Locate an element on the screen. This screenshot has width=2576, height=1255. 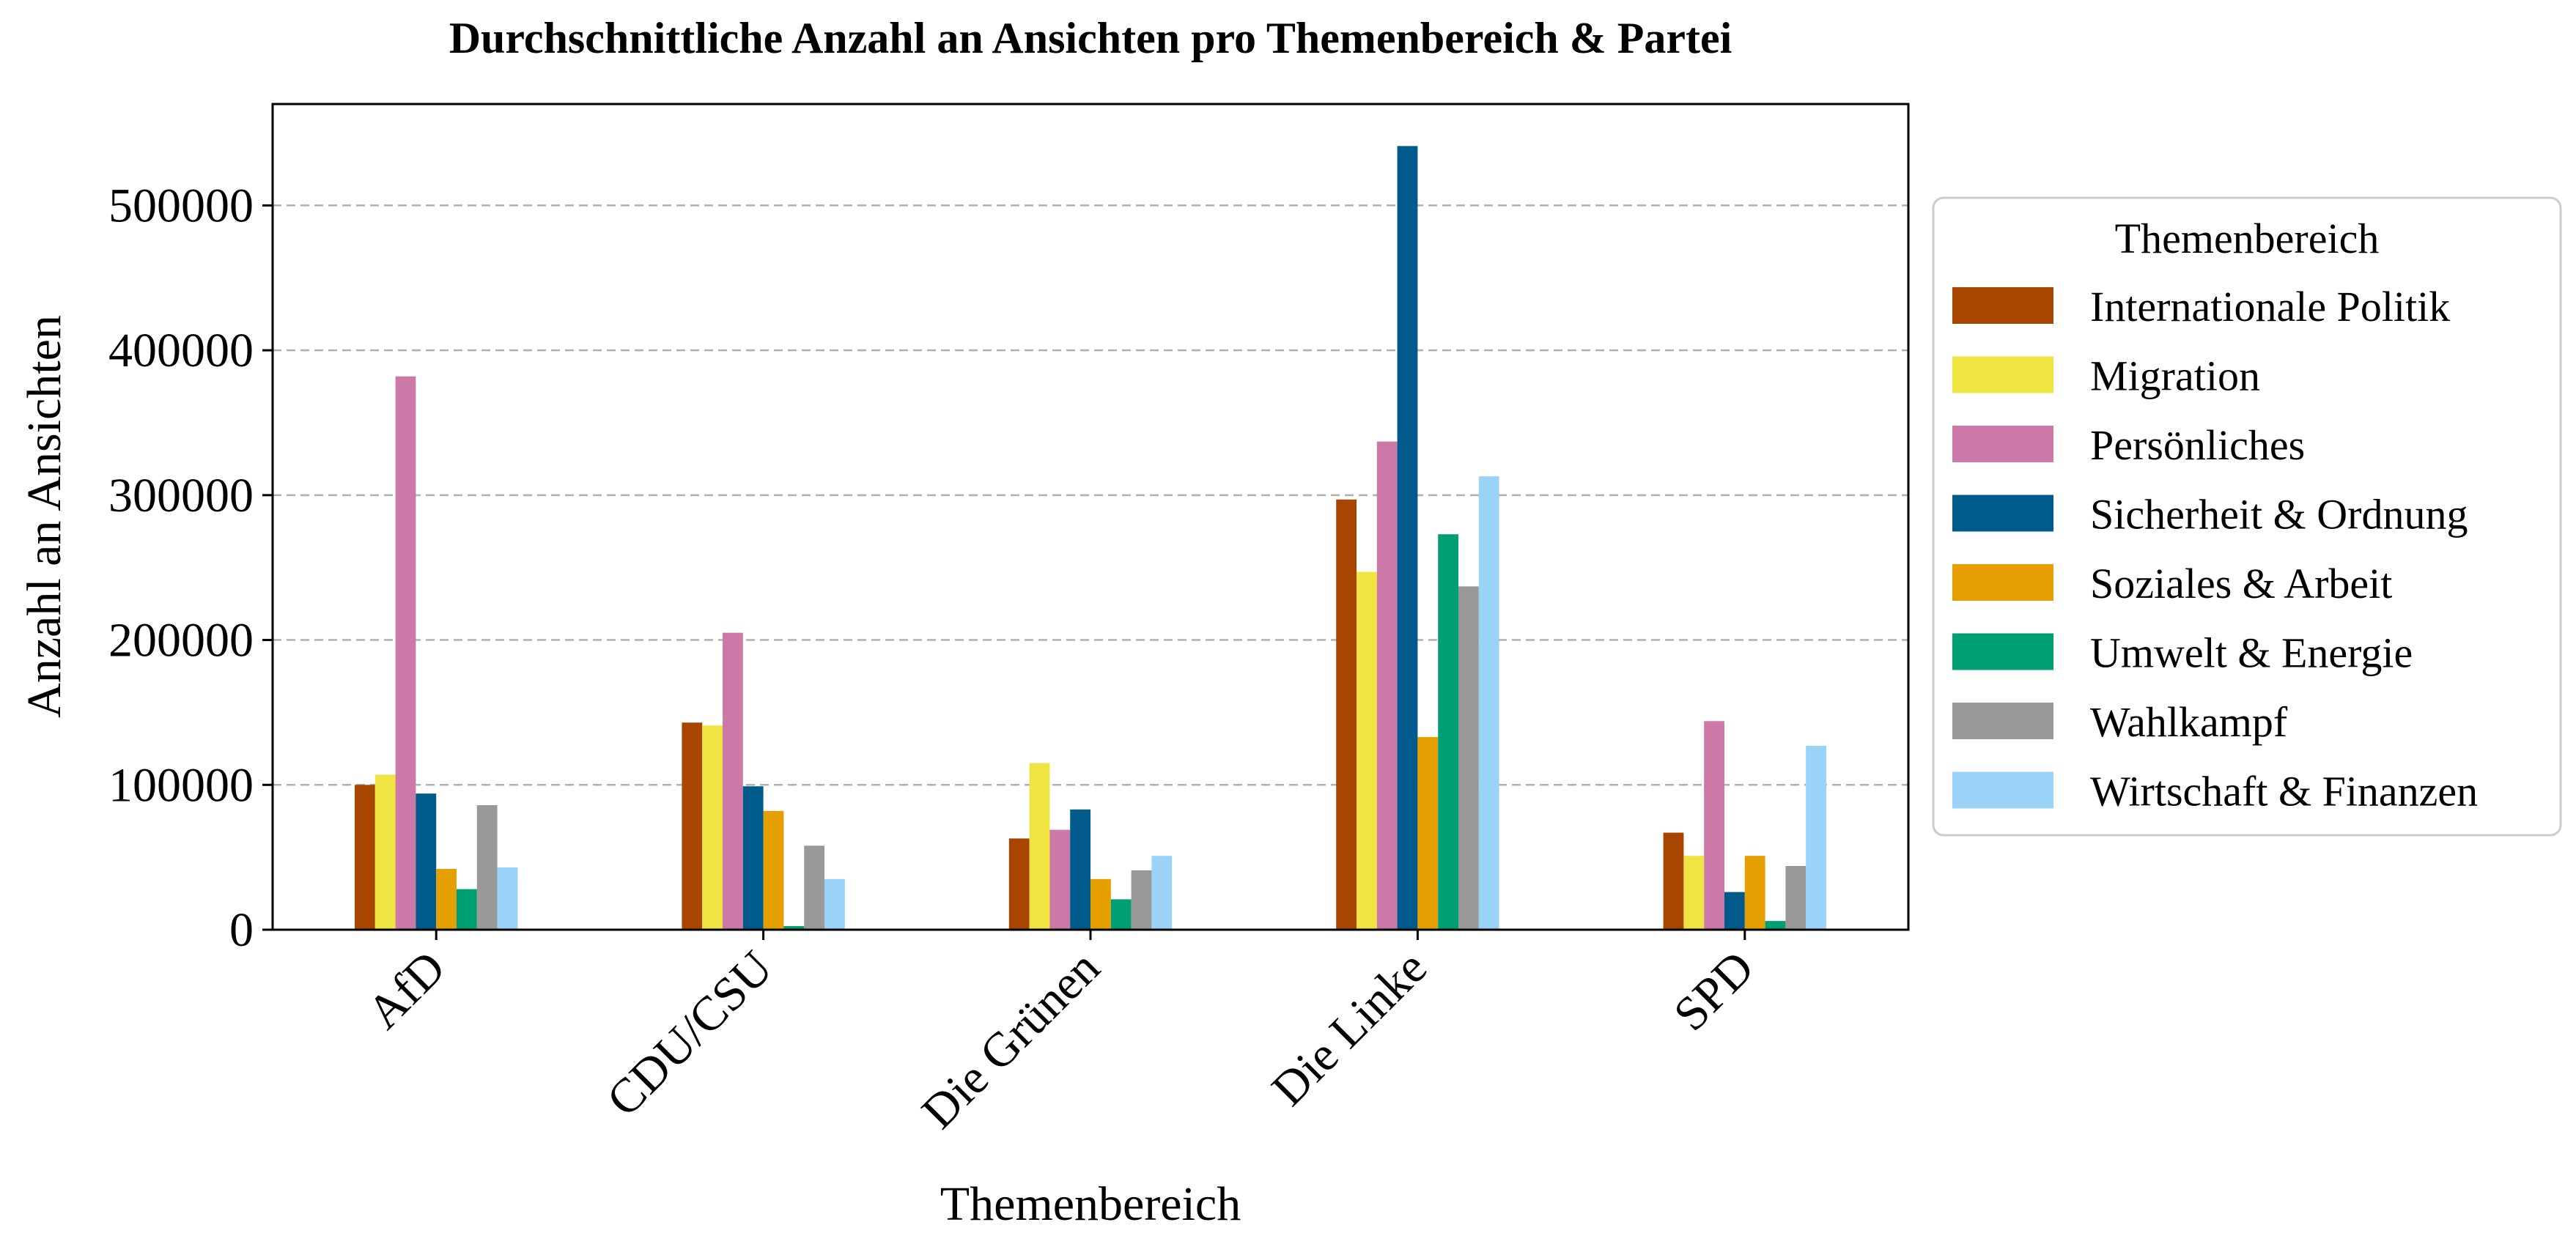
legend-label: Internationale Politik is located at coordinates (2270, 306).